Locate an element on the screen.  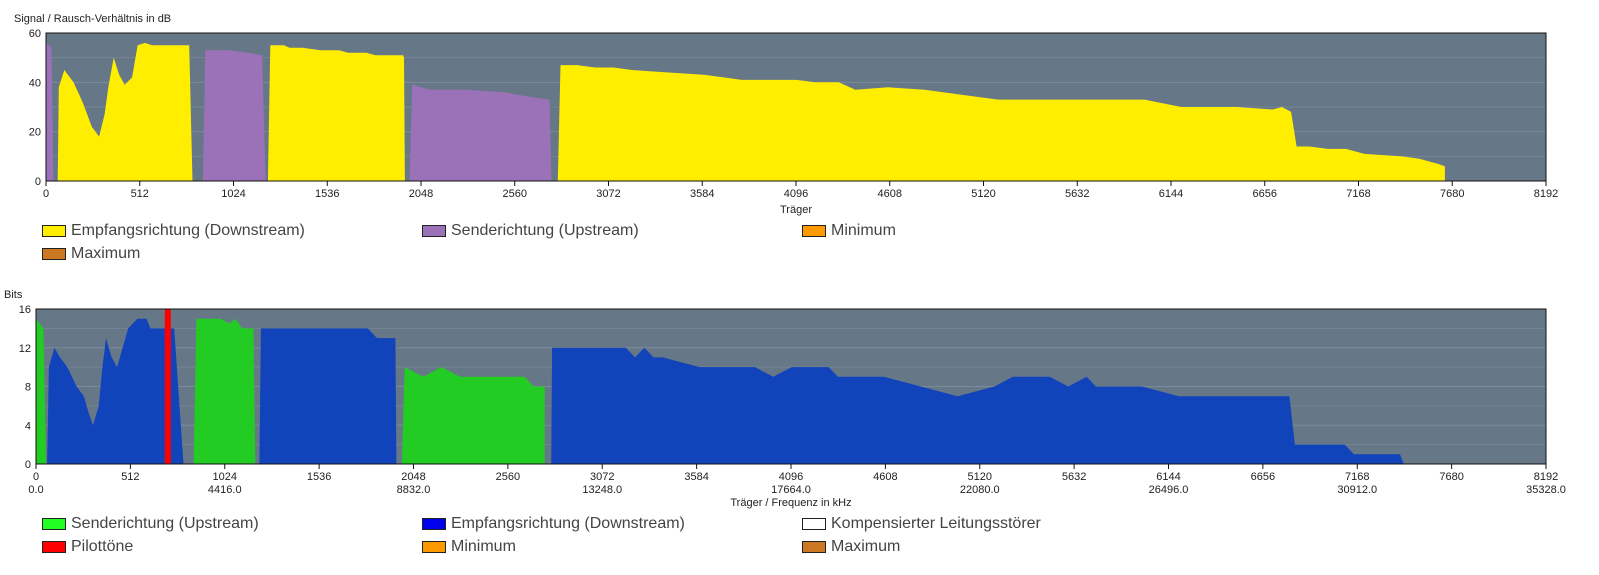
y-tick-label: 4 is located at coordinates (28, 426).